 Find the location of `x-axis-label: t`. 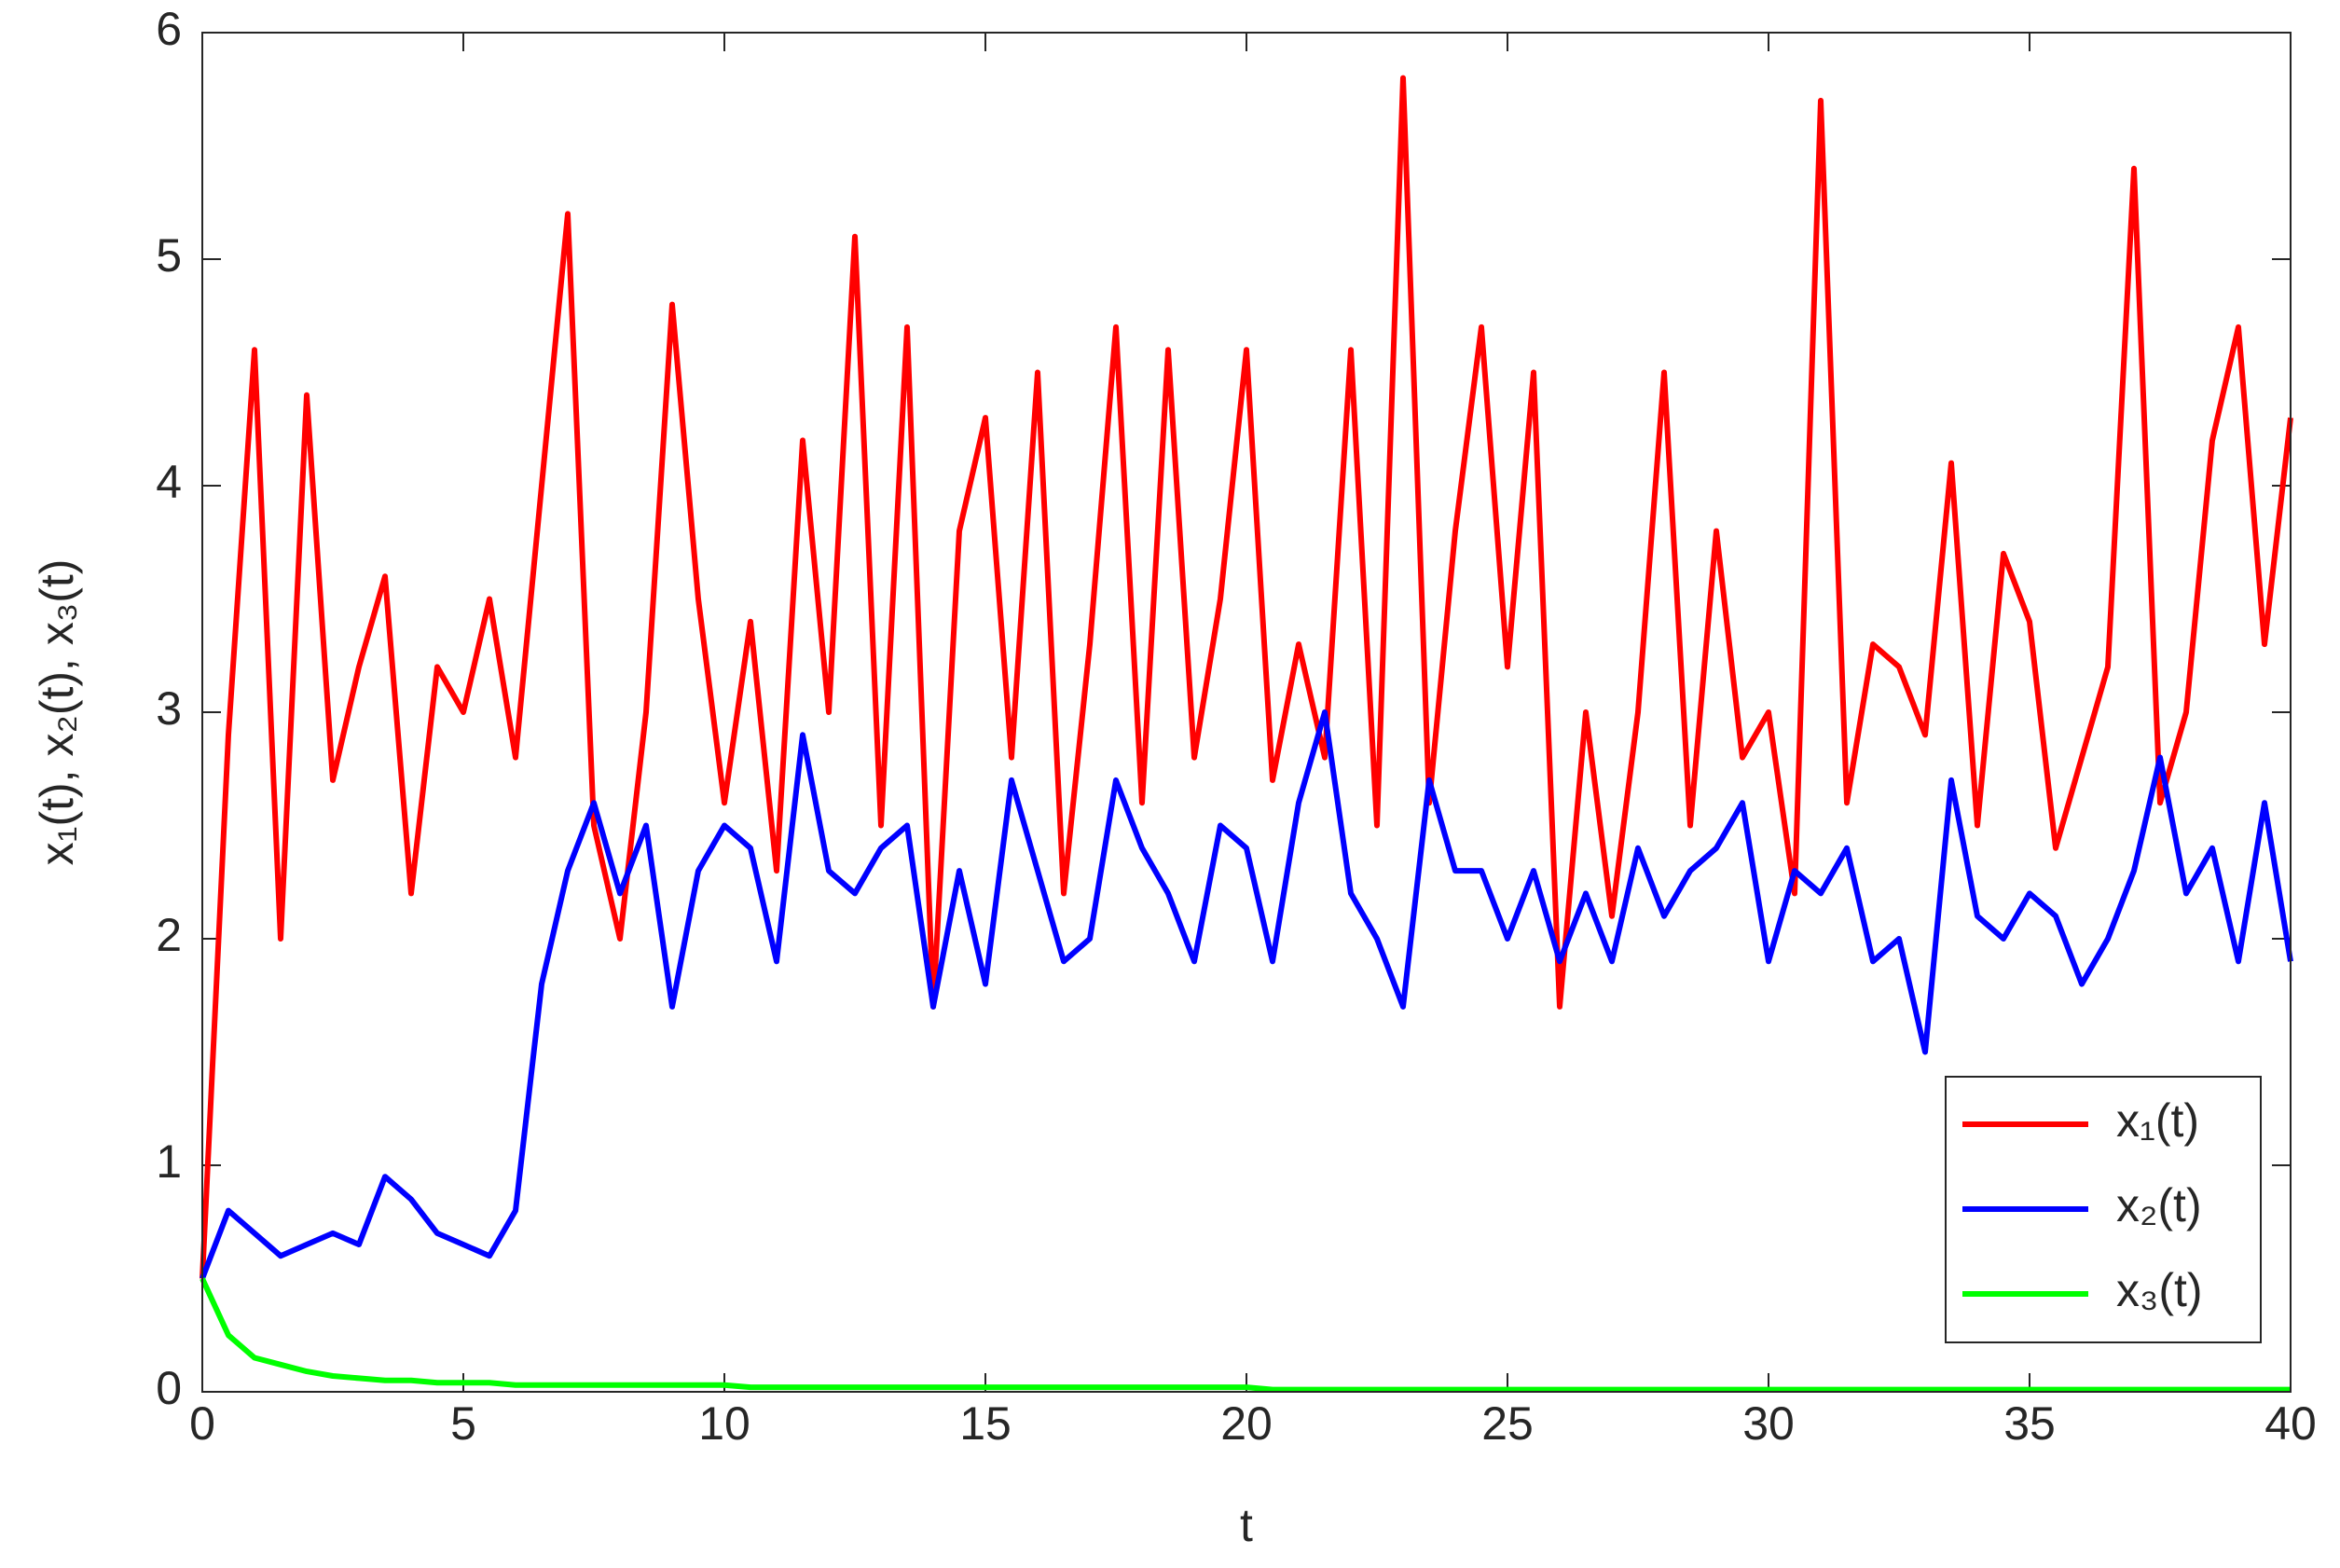

x-axis-label: t is located at coordinates (1246, 1525).